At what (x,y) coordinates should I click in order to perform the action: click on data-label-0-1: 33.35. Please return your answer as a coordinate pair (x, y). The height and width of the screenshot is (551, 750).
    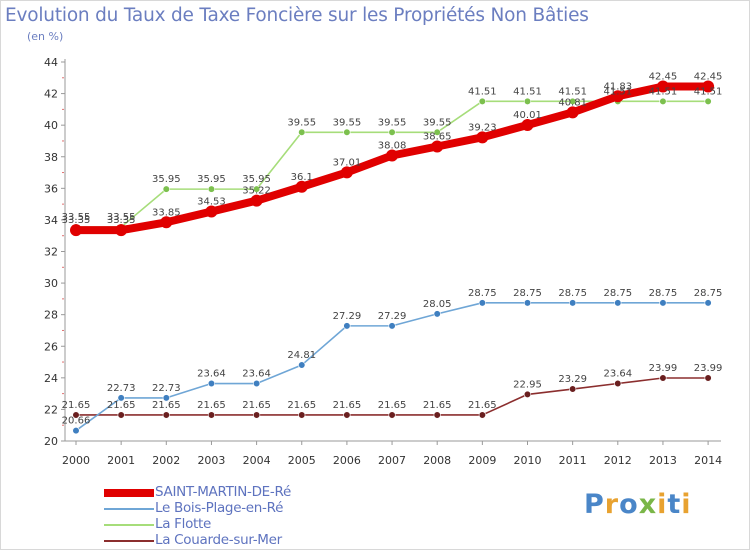
    Looking at the image, I should click on (121, 220).